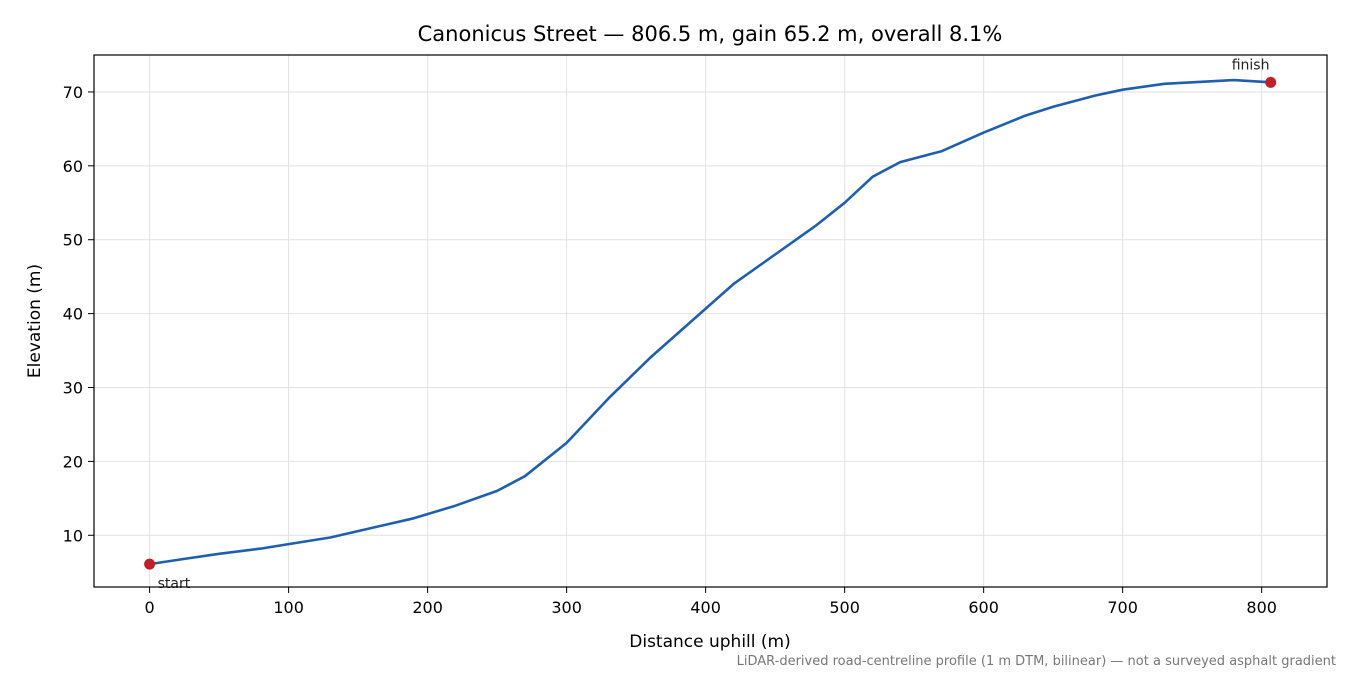 The height and width of the screenshot is (675, 1350). What do you see at coordinates (288, 607) in the screenshot?
I see `x-tick-label: 100` at bounding box center [288, 607].